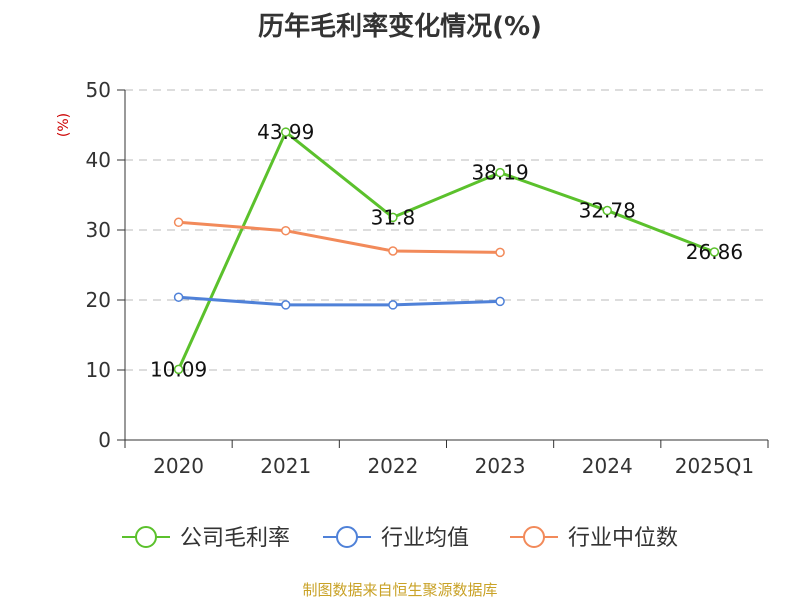 This screenshot has width=800, height=600. Describe the element at coordinates (104, 440) in the screenshot. I see `y-tick-label: 0` at that location.